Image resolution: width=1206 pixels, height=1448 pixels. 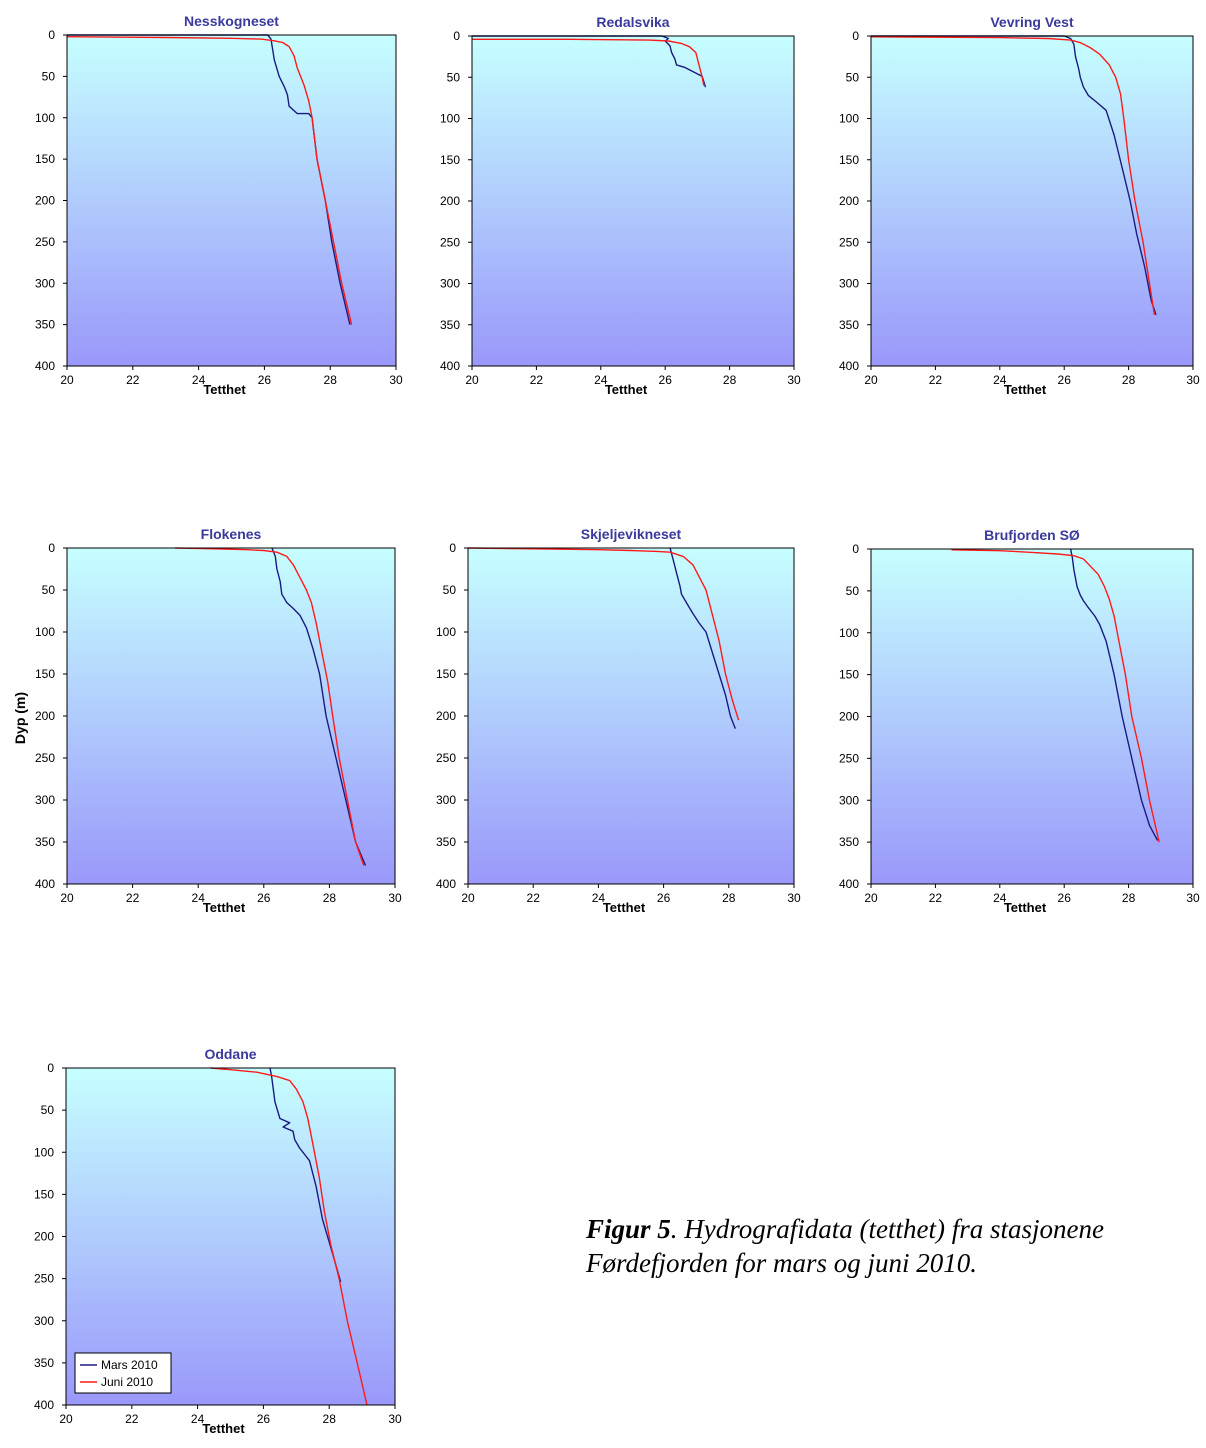 What do you see at coordinates (231, 21) in the screenshot?
I see `chart-title: Nesskogneset` at bounding box center [231, 21].